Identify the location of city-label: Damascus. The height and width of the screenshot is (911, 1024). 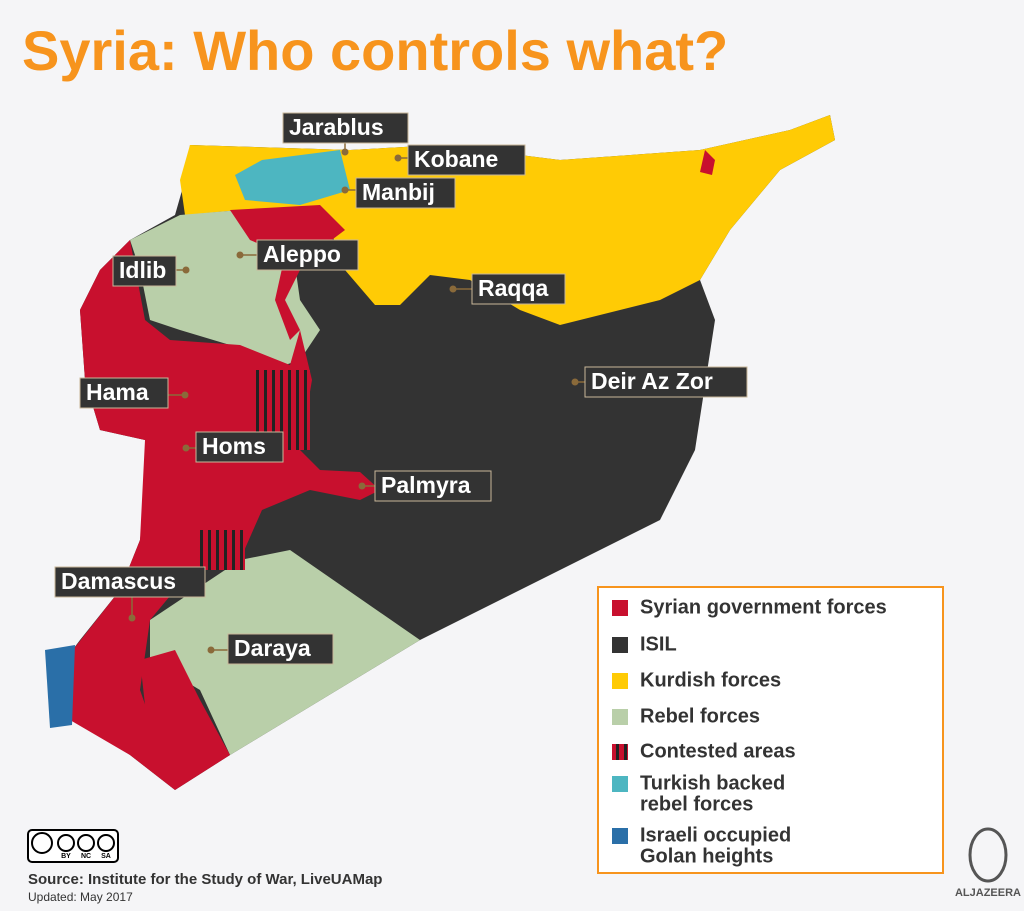
(118, 581).